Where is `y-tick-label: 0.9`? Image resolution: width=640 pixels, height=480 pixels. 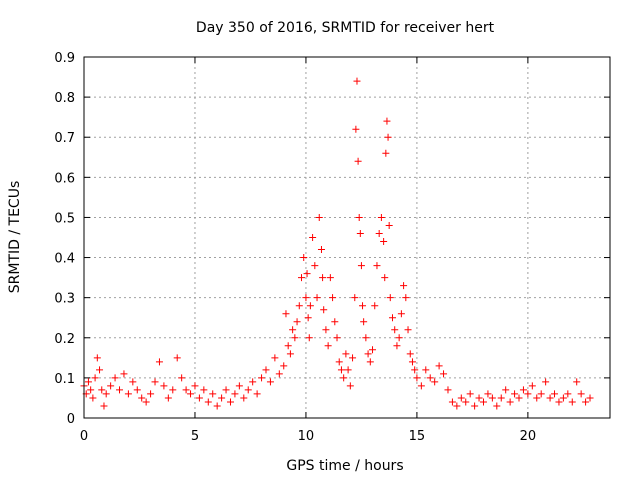
y-tick-label: 0.9 is located at coordinates (64, 58).